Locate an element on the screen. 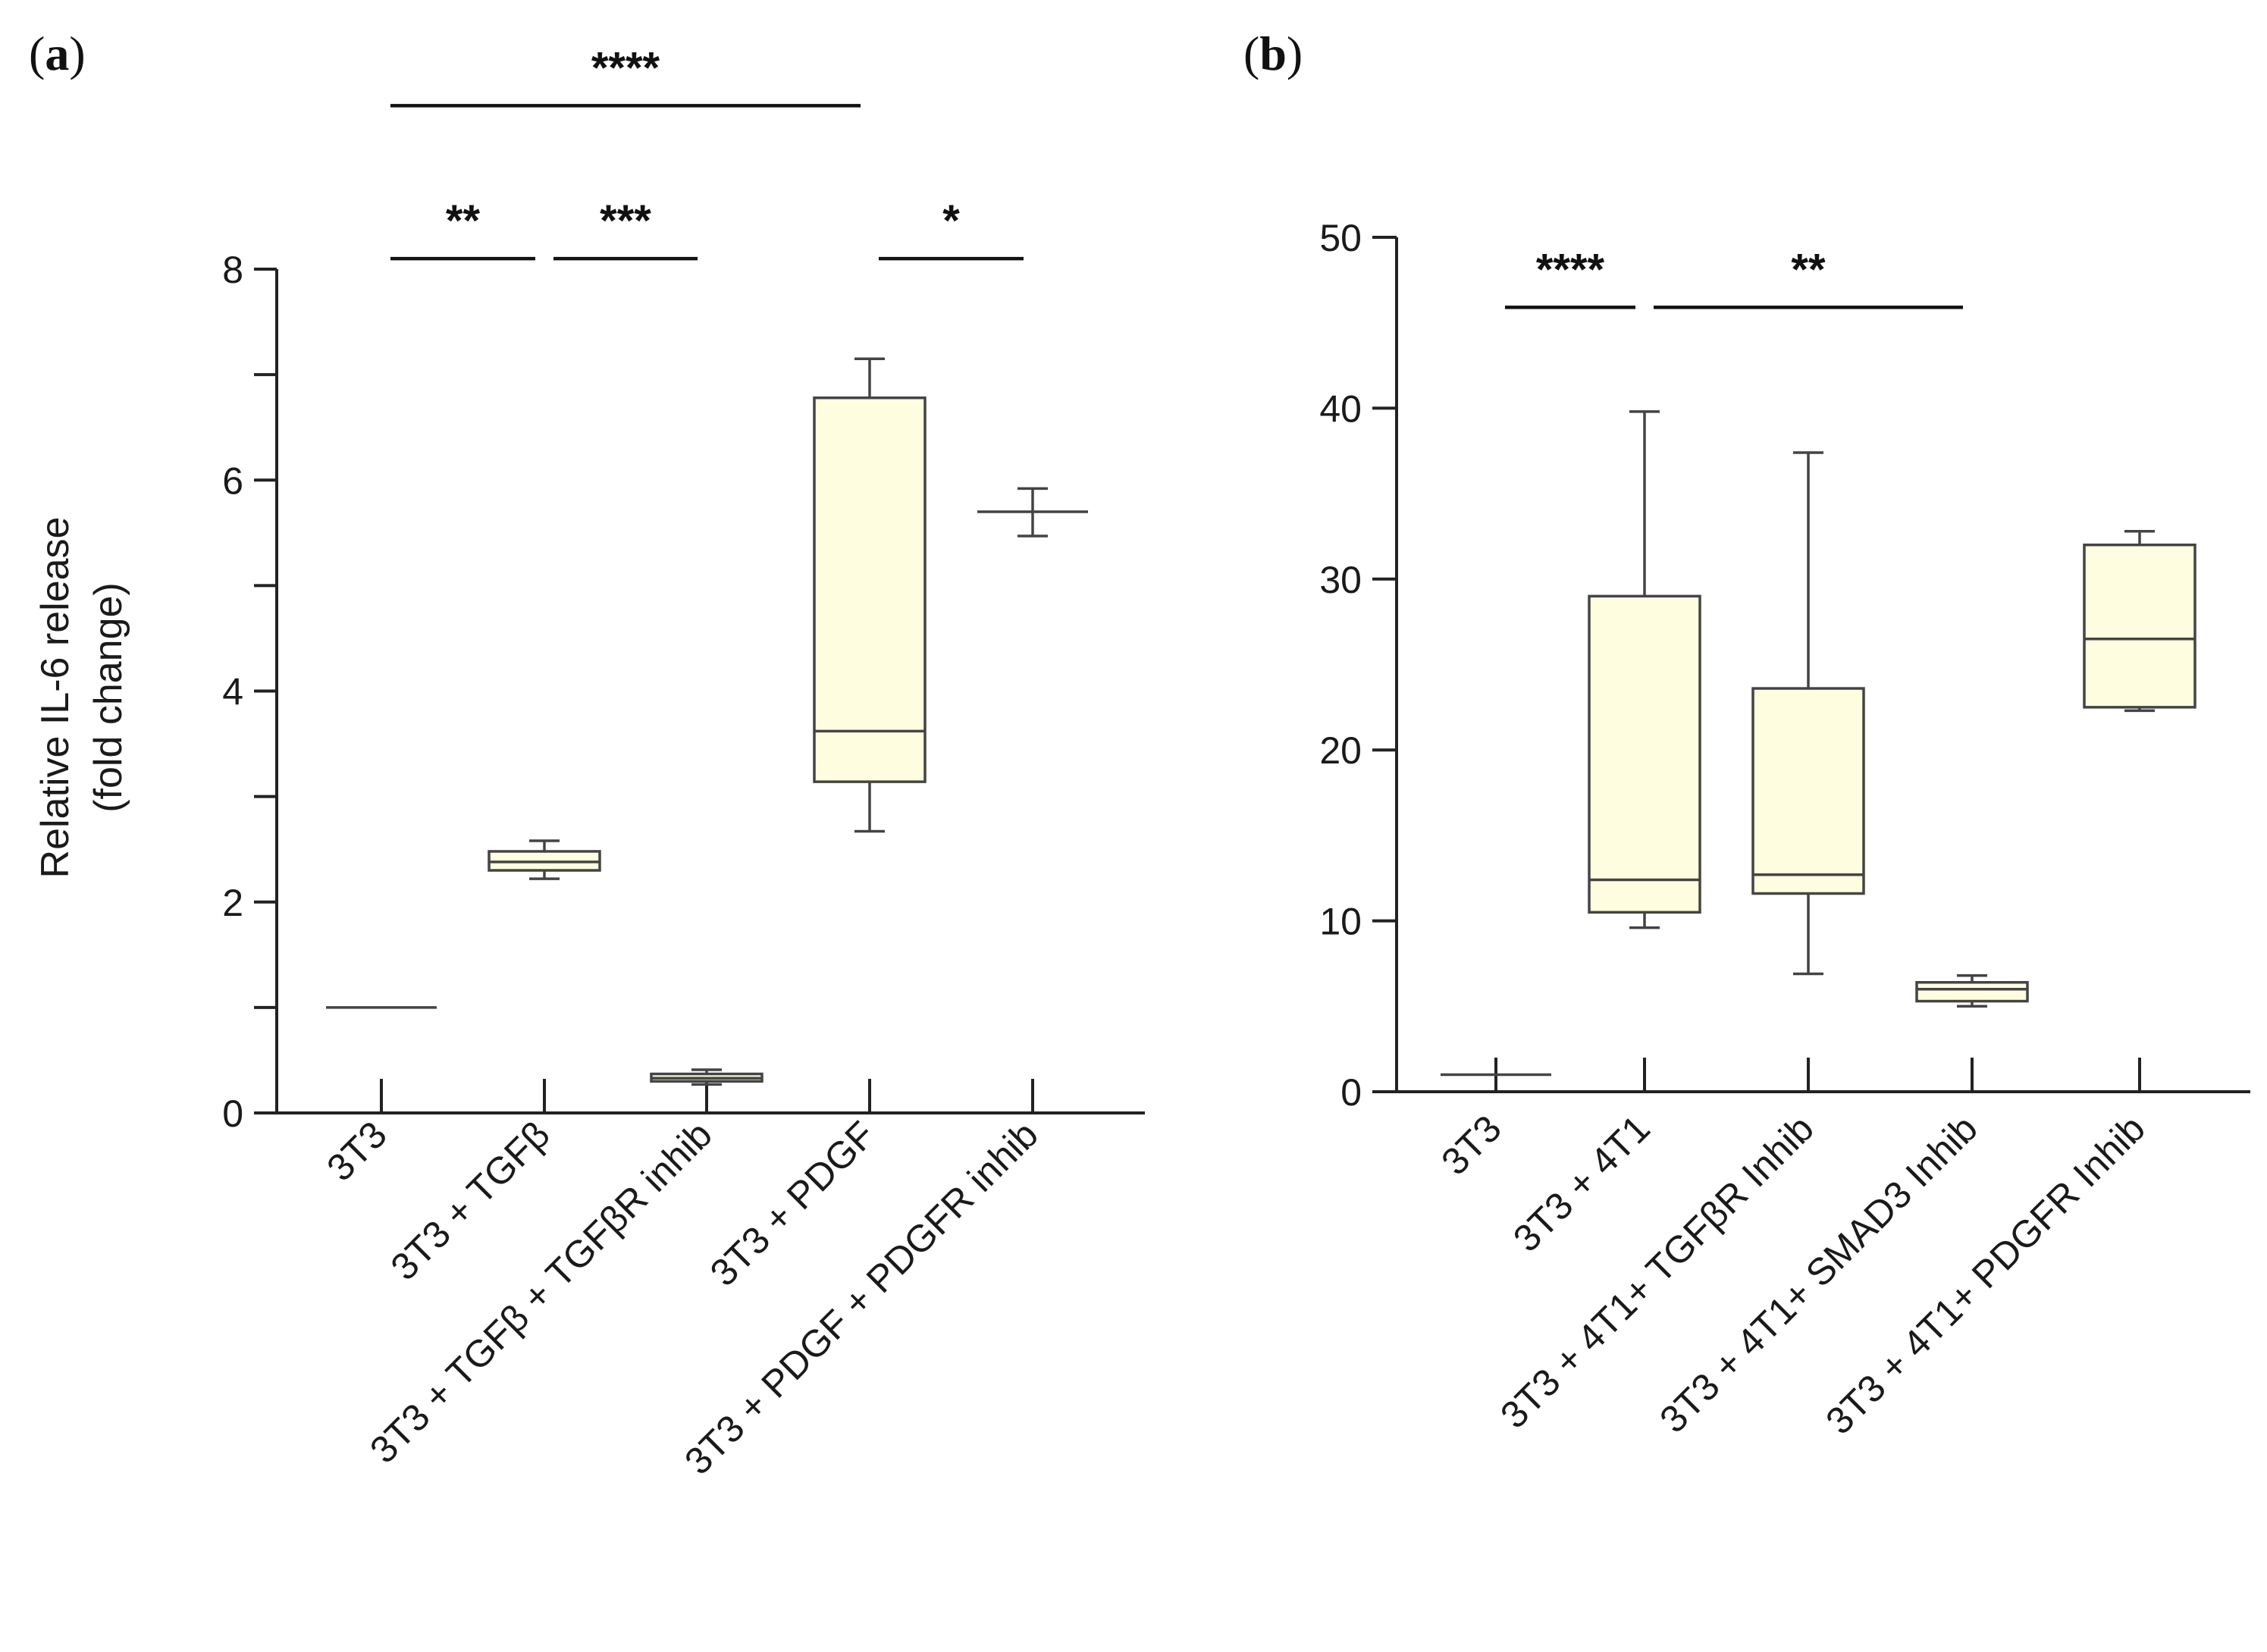 The height and width of the screenshot is (1652, 2267). panel-b-category-label-2: 3T3 + 4T1 is located at coordinates (1581, 1183).